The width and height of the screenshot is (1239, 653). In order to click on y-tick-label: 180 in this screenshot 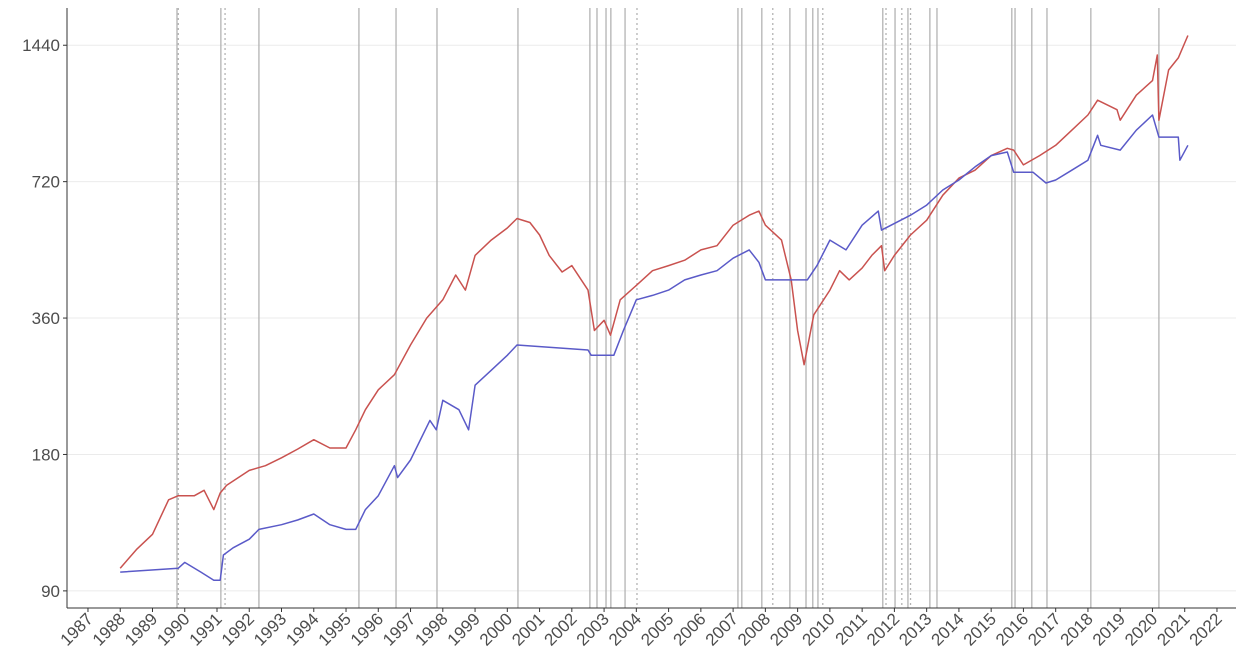, I will do `click(46, 454)`.